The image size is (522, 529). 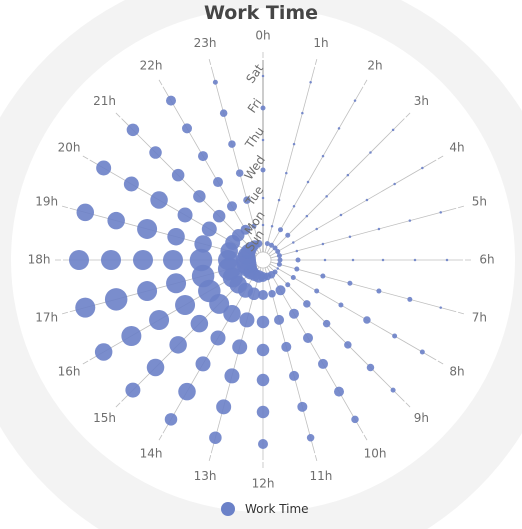 I want to click on point-Tue-2h, so click(x=294, y=206).